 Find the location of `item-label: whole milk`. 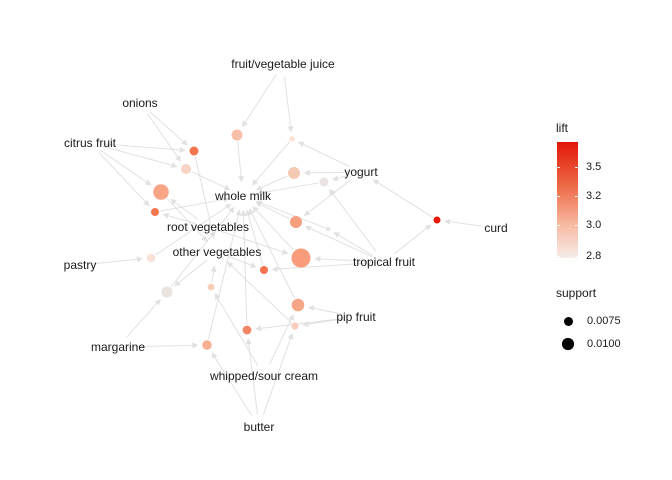

item-label: whole milk is located at coordinates (243, 196).